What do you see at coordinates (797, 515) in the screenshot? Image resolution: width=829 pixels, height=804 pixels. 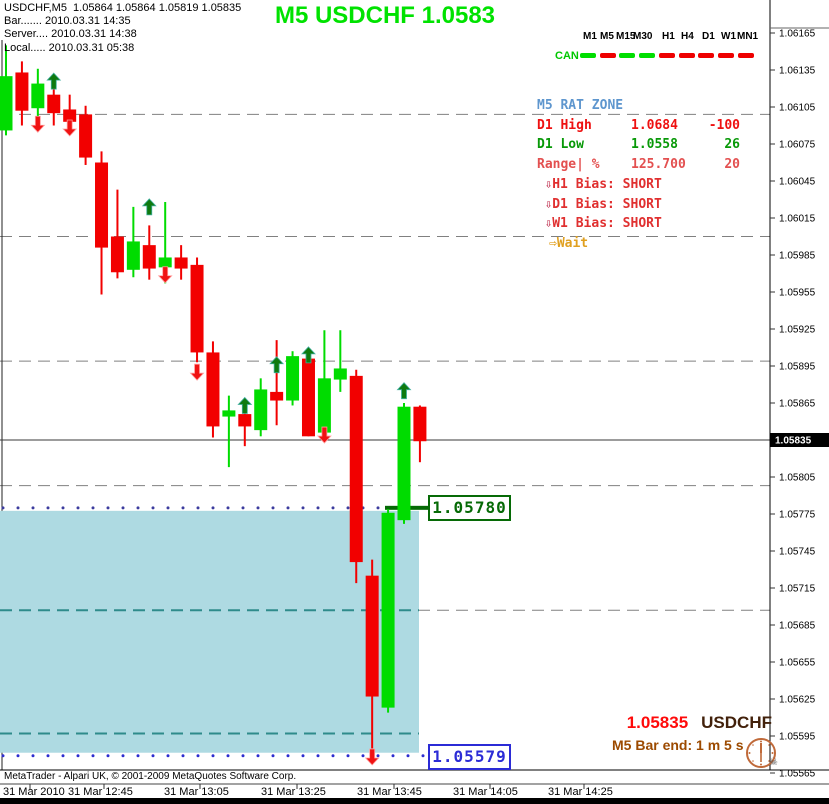 I see `price-label: 1.05775` at bounding box center [797, 515].